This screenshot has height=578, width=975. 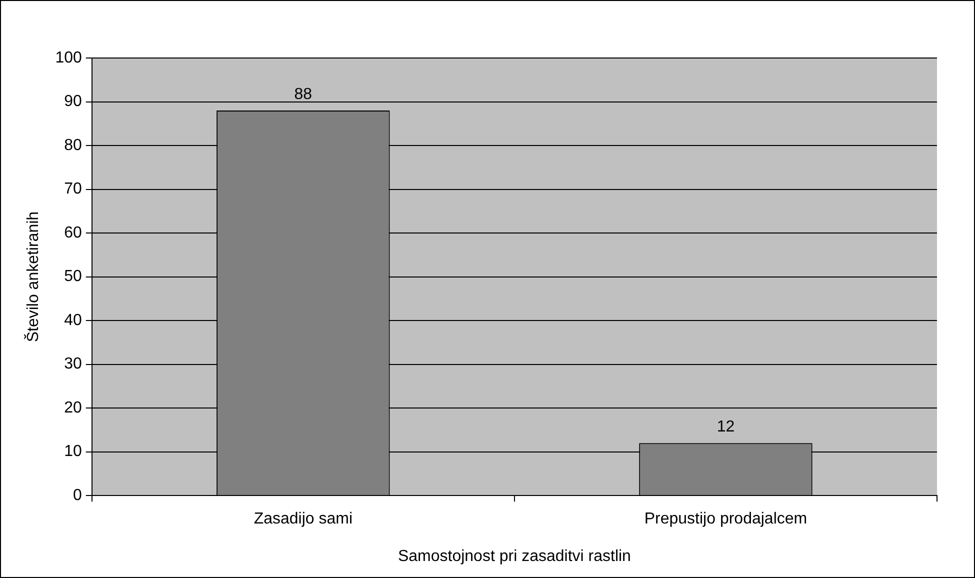 I want to click on y-tick-label: 100, so click(x=68, y=57).